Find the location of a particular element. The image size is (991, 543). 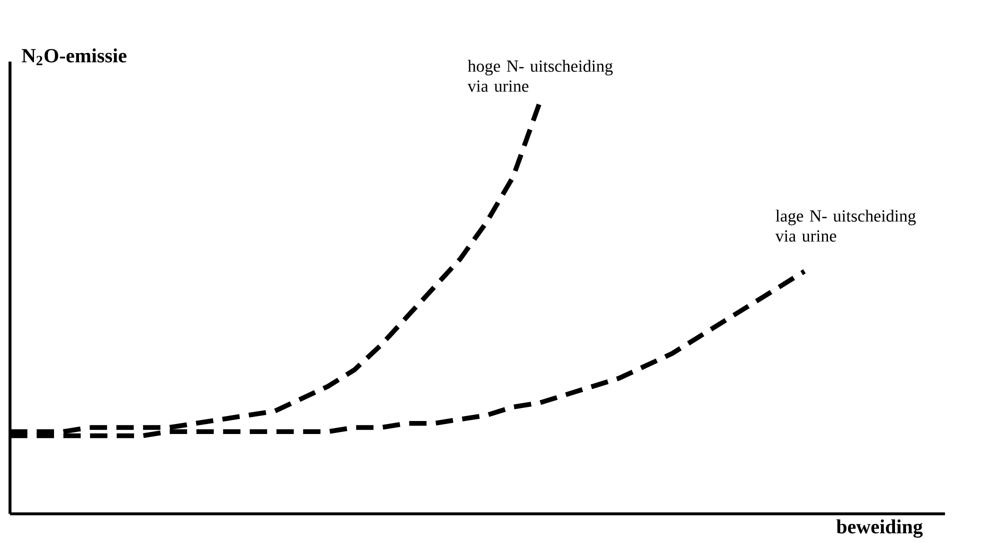

y-axis-title: N$_{2}$O-emissie is located at coordinates (74, 57).